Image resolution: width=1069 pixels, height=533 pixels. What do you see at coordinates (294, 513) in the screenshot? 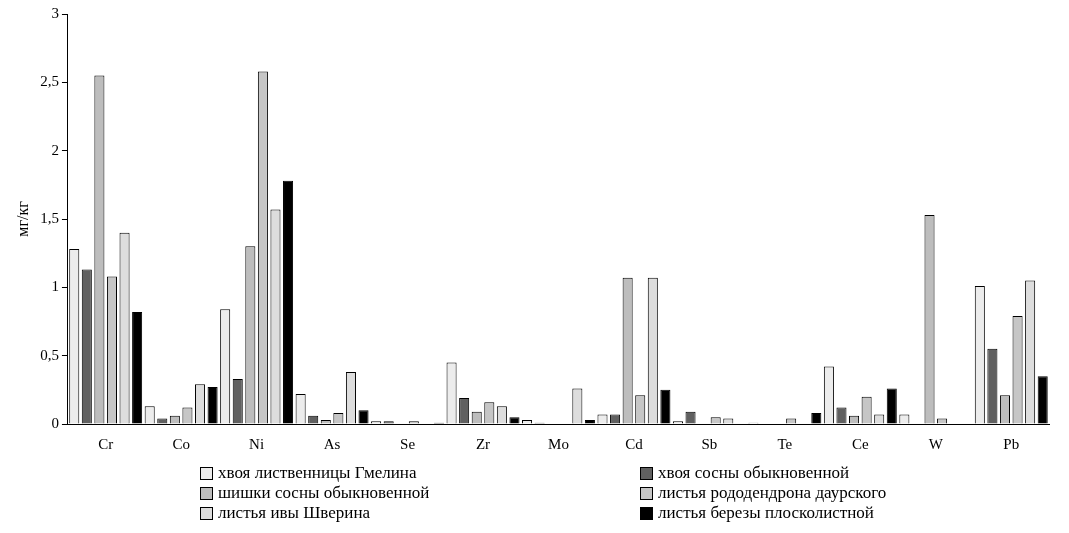
I see `legend-label: листья ивы Шверина` at bounding box center [294, 513].